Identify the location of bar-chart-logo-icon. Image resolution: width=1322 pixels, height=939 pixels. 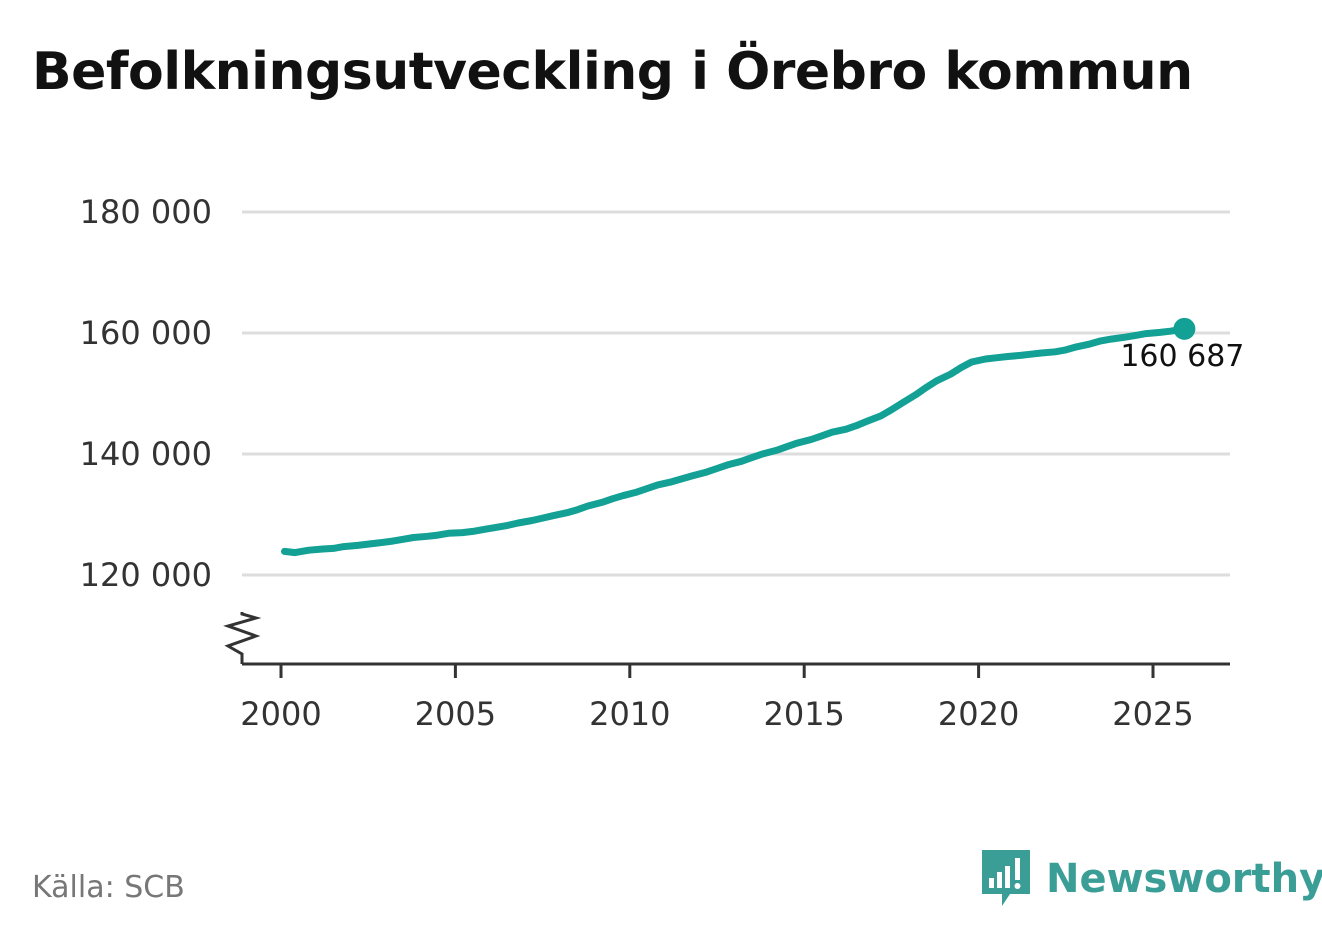
(1006, 878).